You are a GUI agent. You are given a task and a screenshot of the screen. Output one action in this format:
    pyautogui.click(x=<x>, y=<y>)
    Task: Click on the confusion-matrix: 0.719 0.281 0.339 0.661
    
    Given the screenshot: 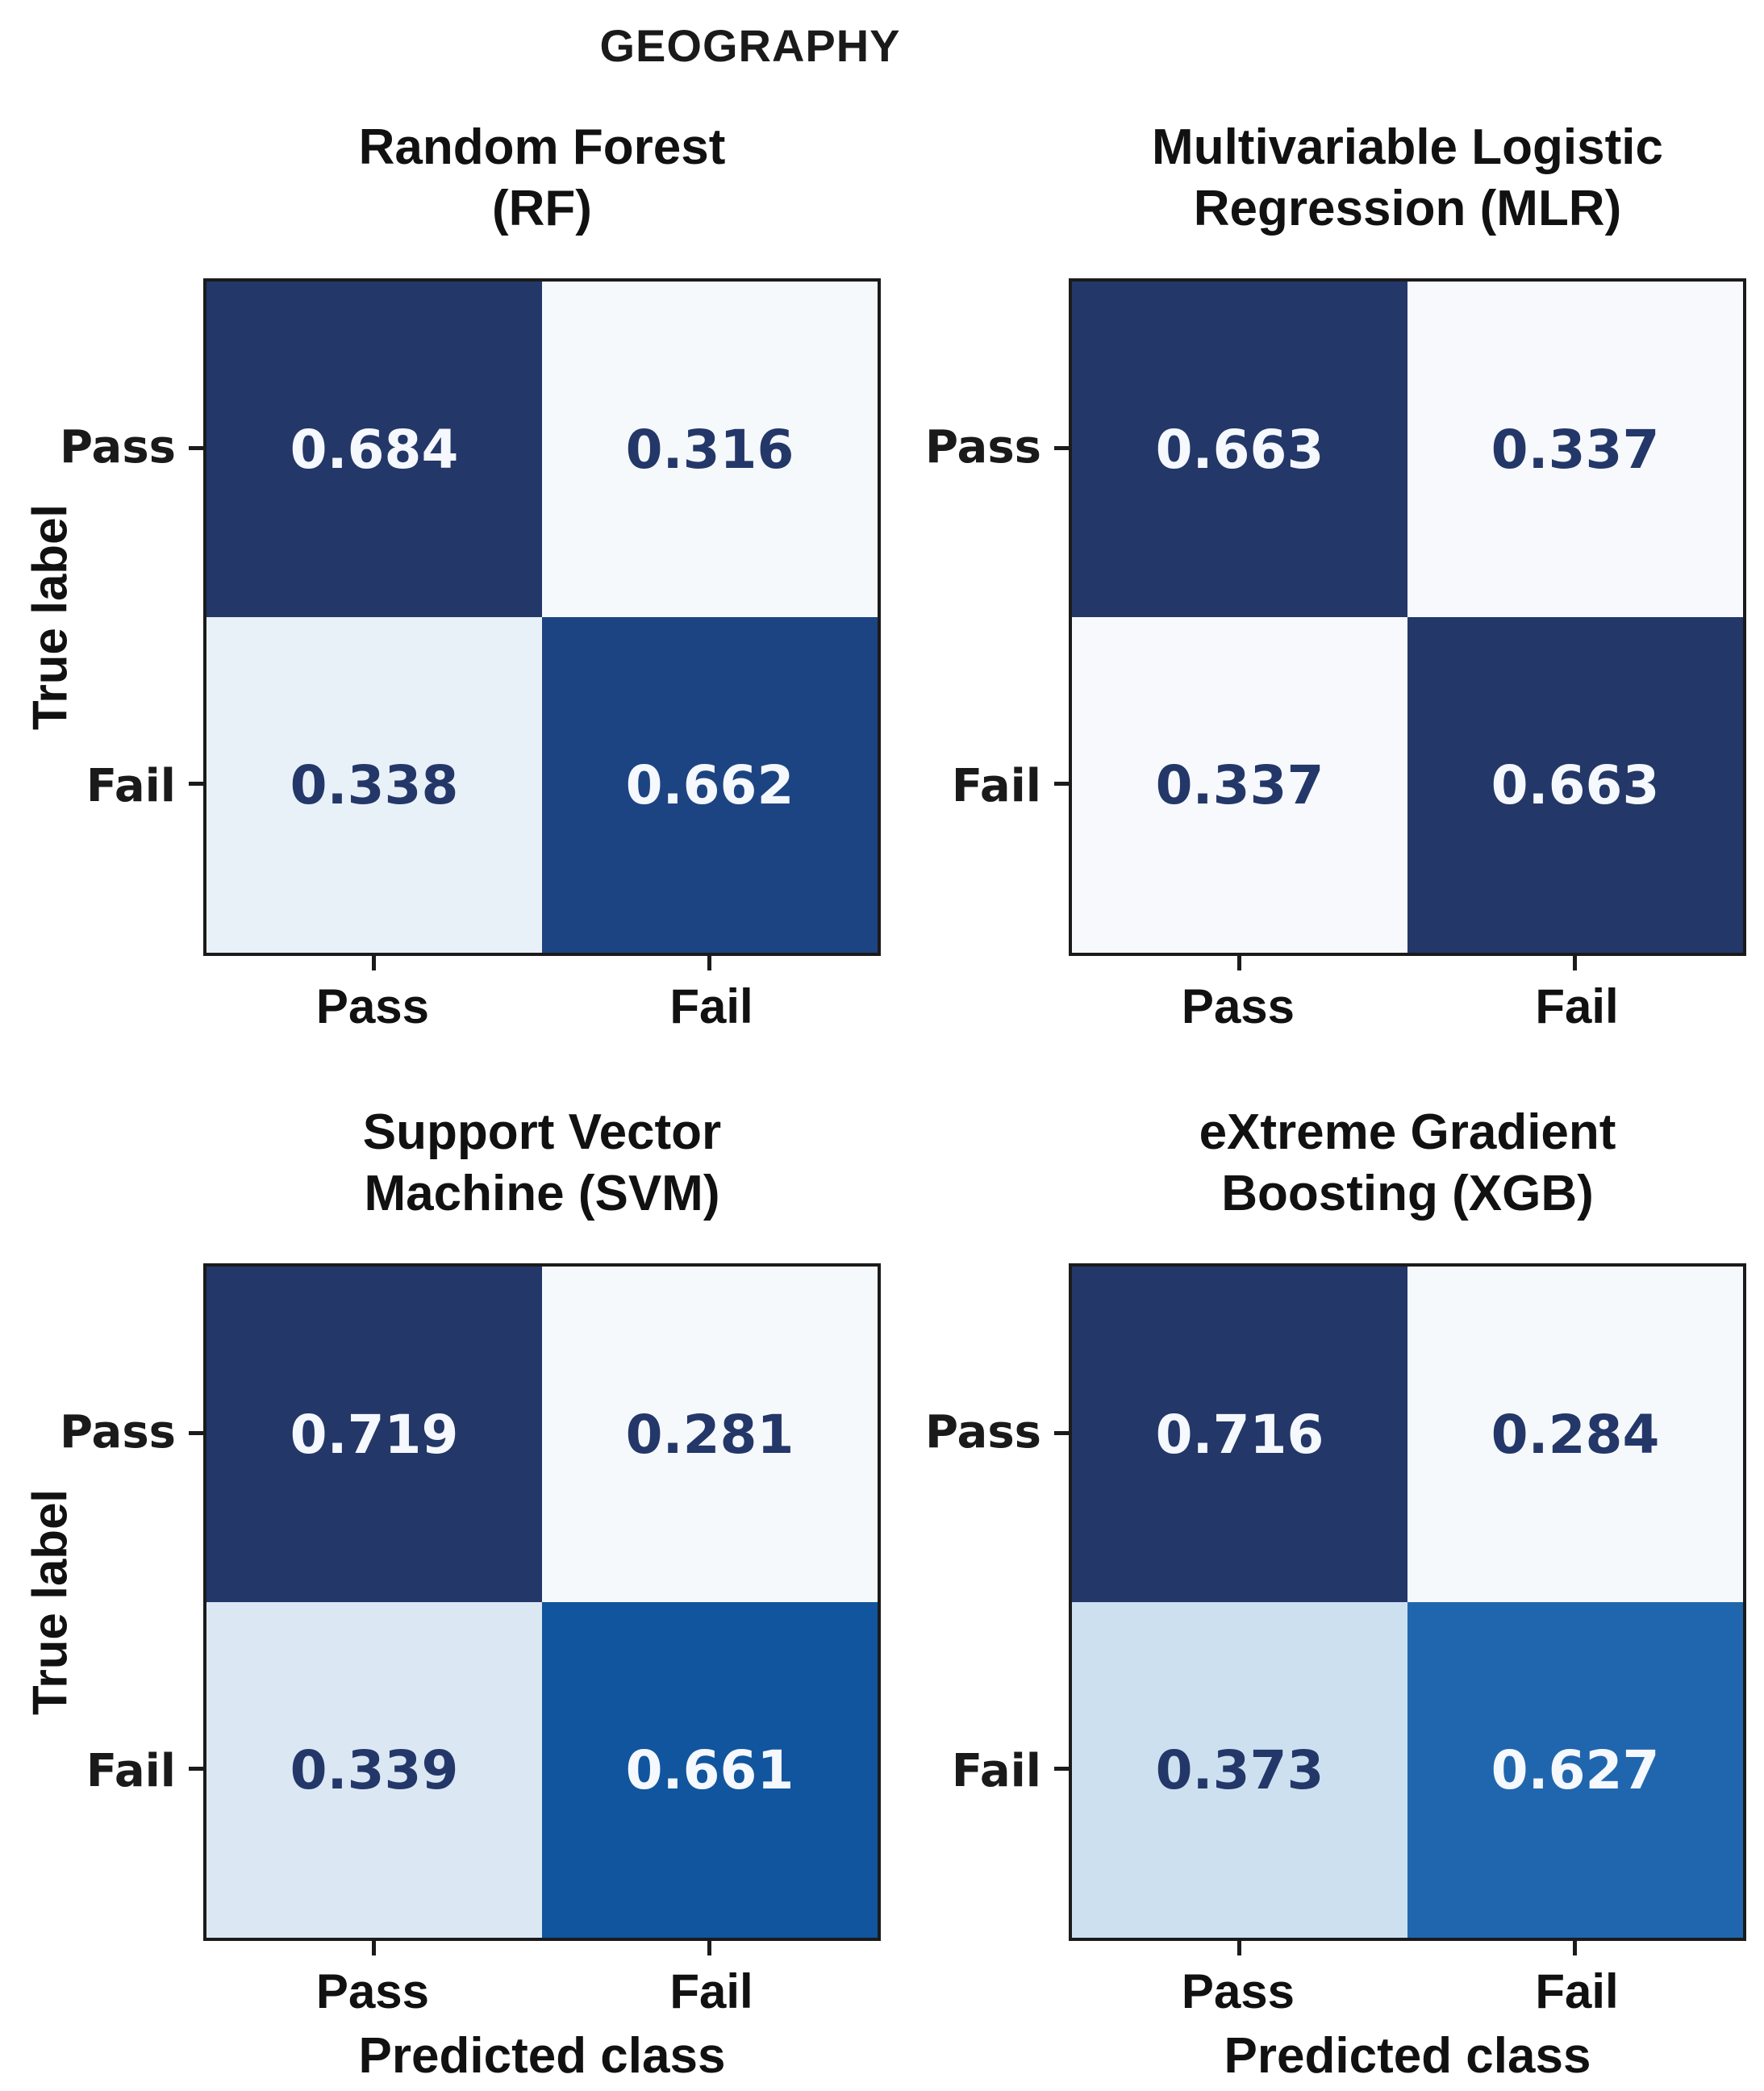 What is the action you would take?
    pyautogui.click(x=535, y=1609)
    